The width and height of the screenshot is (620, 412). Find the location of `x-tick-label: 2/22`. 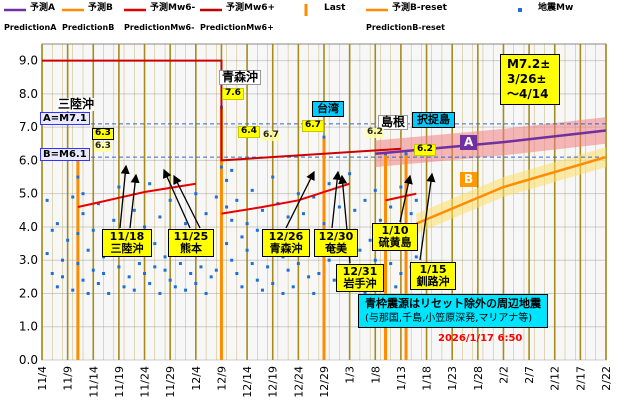

x-tick-label: 2/22 is located at coordinates (606, 378).